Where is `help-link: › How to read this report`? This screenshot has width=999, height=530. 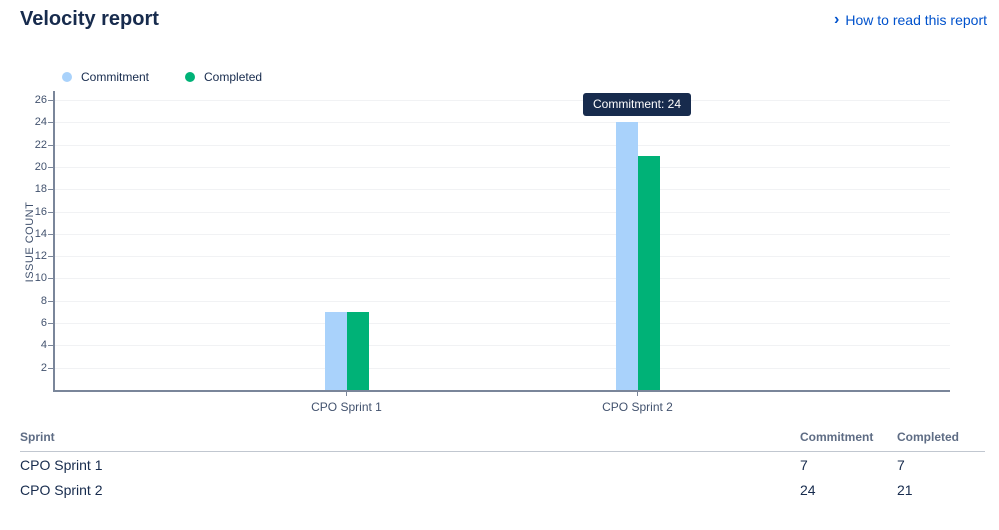 help-link: › How to read this report is located at coordinates (910, 20).